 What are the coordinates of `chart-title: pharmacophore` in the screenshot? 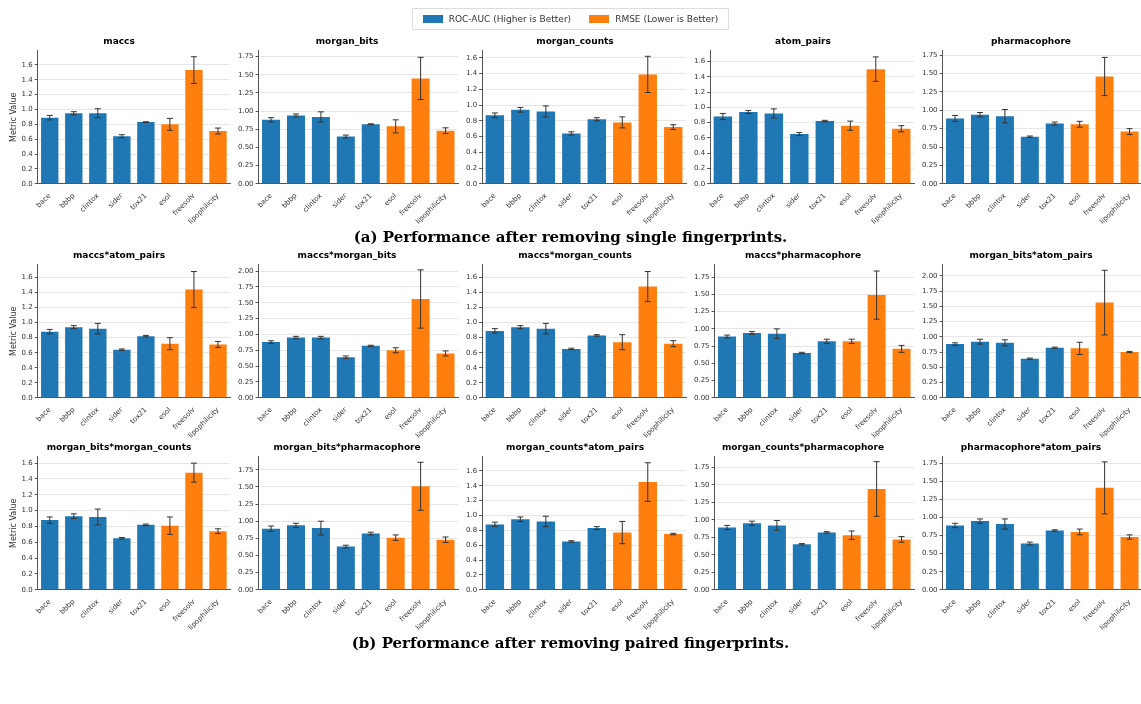 It's located at (1031, 40).